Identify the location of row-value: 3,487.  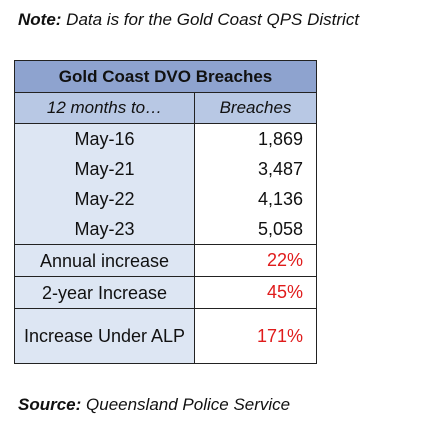
(255, 169).